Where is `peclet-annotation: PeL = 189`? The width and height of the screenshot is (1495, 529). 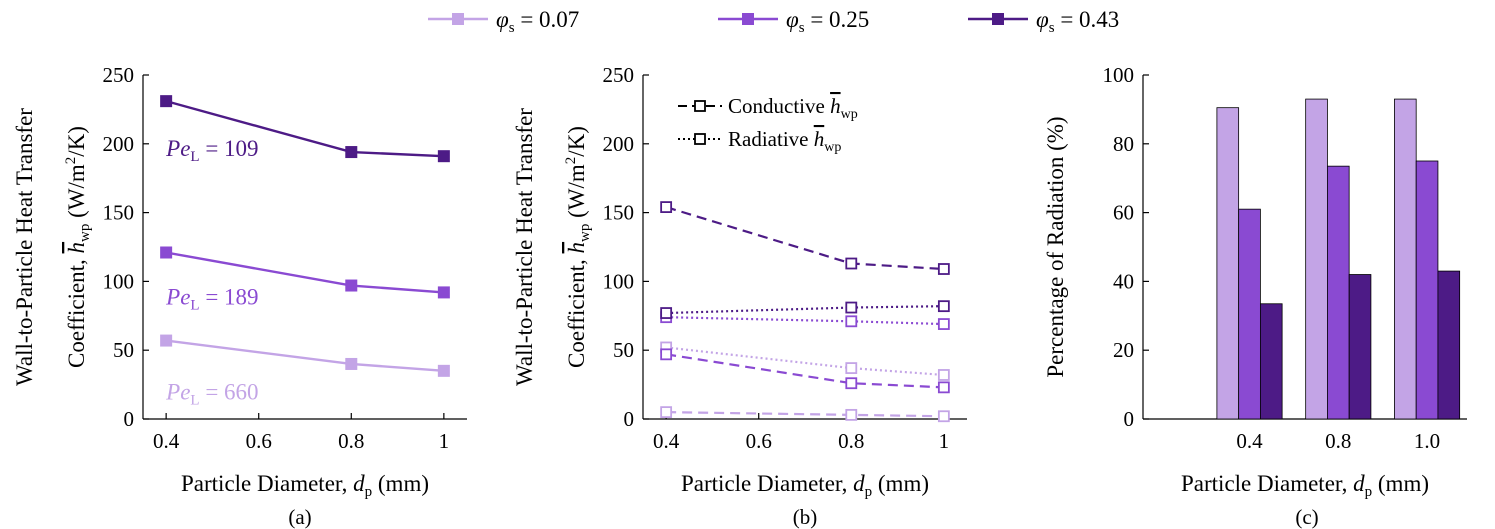
peclet-annotation: PeL = 189 is located at coordinates (211, 299).